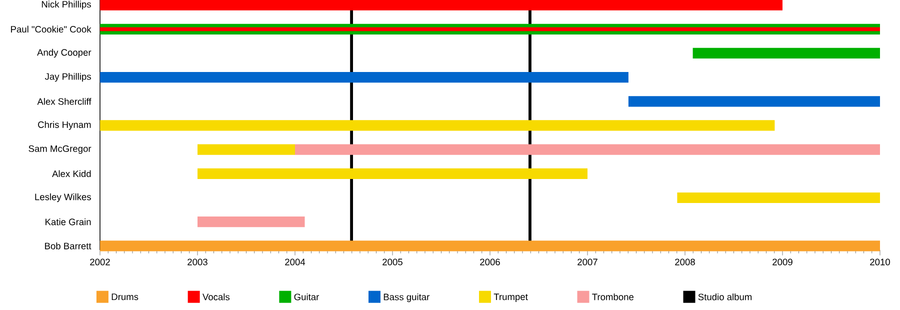 The image size is (900, 310). What do you see at coordinates (63, 197) in the screenshot?
I see `y-tick-label: Lesley Wilkes` at bounding box center [63, 197].